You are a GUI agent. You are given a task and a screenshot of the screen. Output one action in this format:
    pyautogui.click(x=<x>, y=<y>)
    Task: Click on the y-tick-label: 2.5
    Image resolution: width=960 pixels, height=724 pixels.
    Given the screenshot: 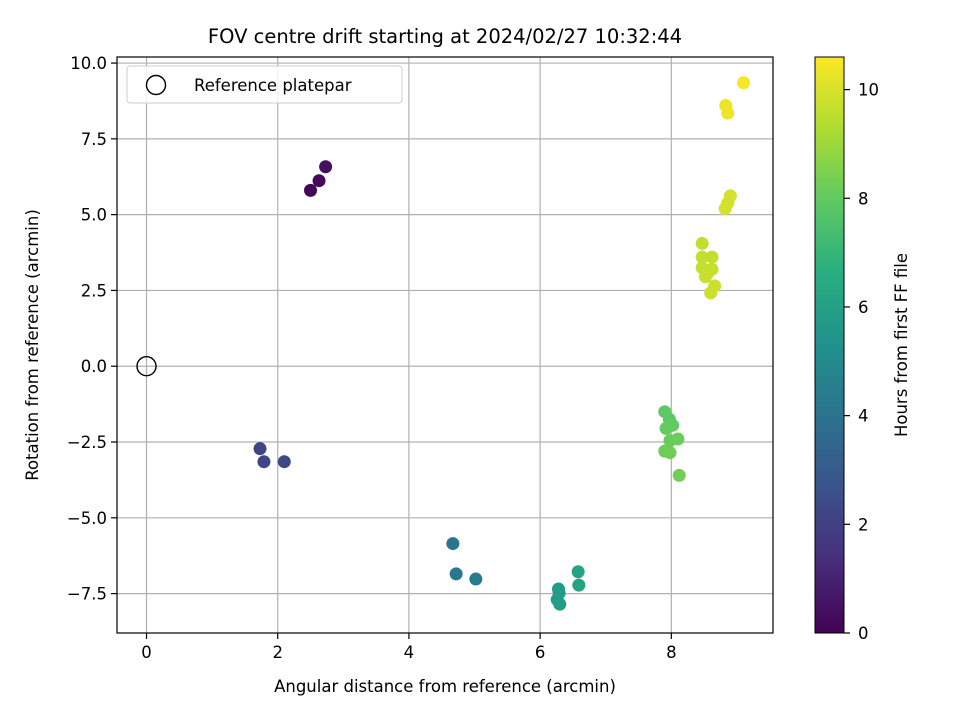 What is the action you would take?
    pyautogui.click(x=94, y=290)
    